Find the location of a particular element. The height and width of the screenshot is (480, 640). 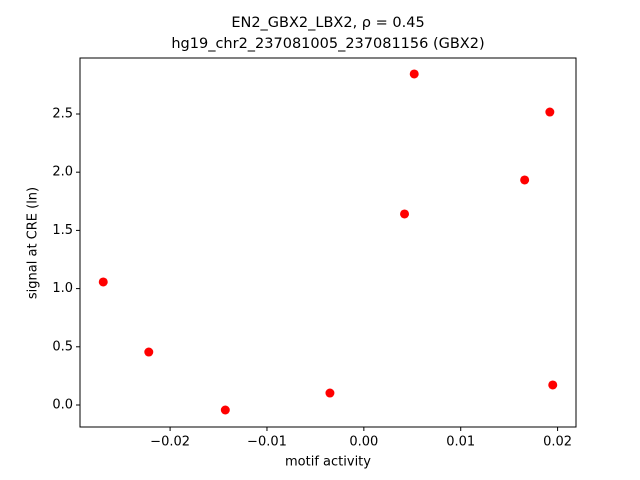

y-tick-label: 2.5 is located at coordinates (62, 113).